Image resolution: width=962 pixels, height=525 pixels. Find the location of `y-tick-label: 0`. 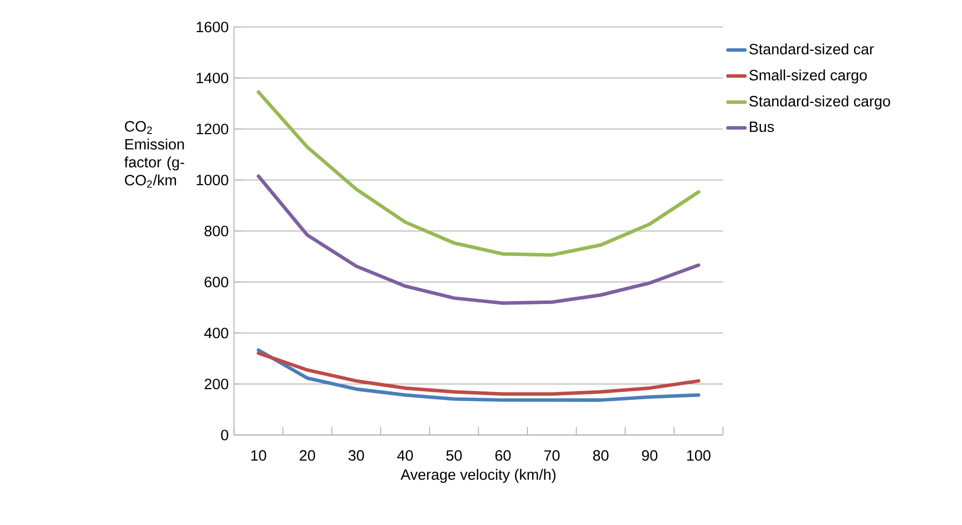

y-tick-label: 0 is located at coordinates (224, 435).